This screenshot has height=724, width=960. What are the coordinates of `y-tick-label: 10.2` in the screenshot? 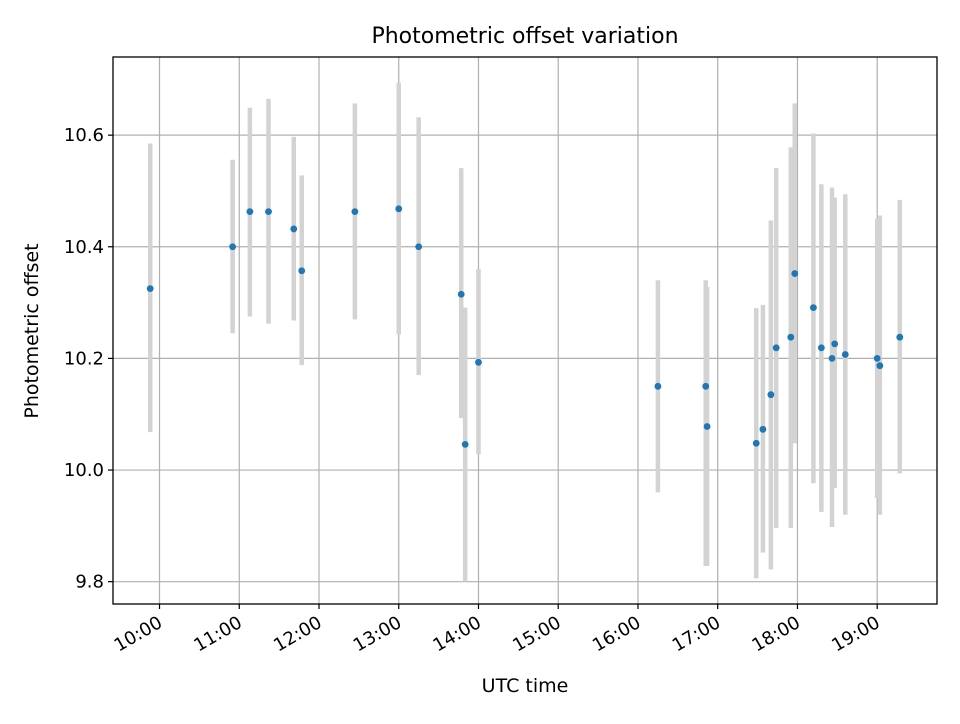 It's located at (84, 358).